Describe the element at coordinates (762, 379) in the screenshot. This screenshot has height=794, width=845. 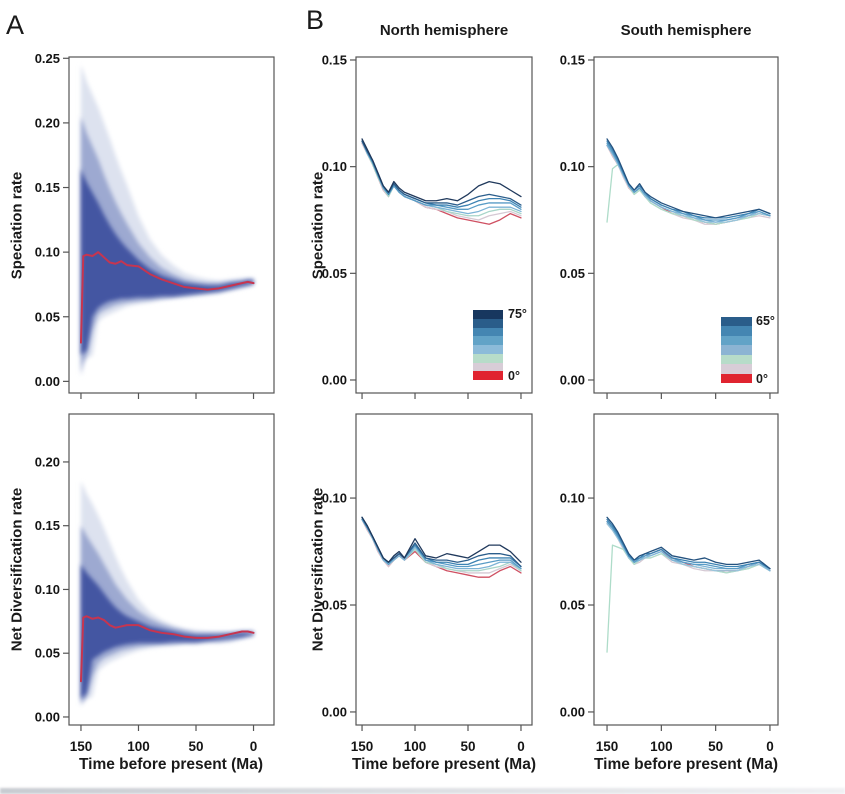
I see `legend-min-label-south: 0°` at that location.